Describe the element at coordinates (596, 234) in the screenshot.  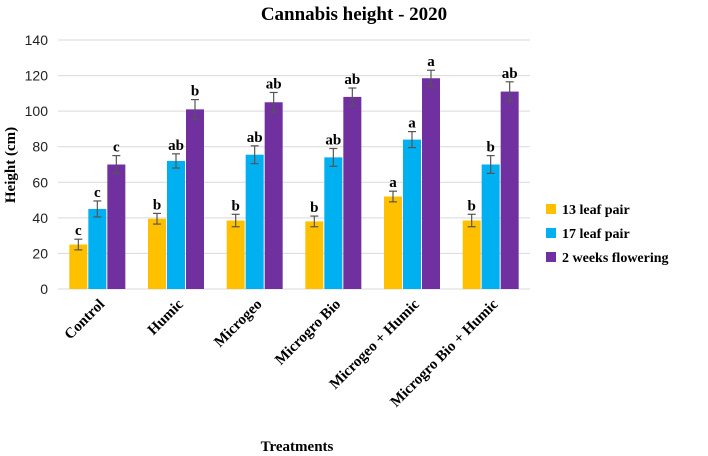
I see `legend-label: 17 leaf pair` at that location.